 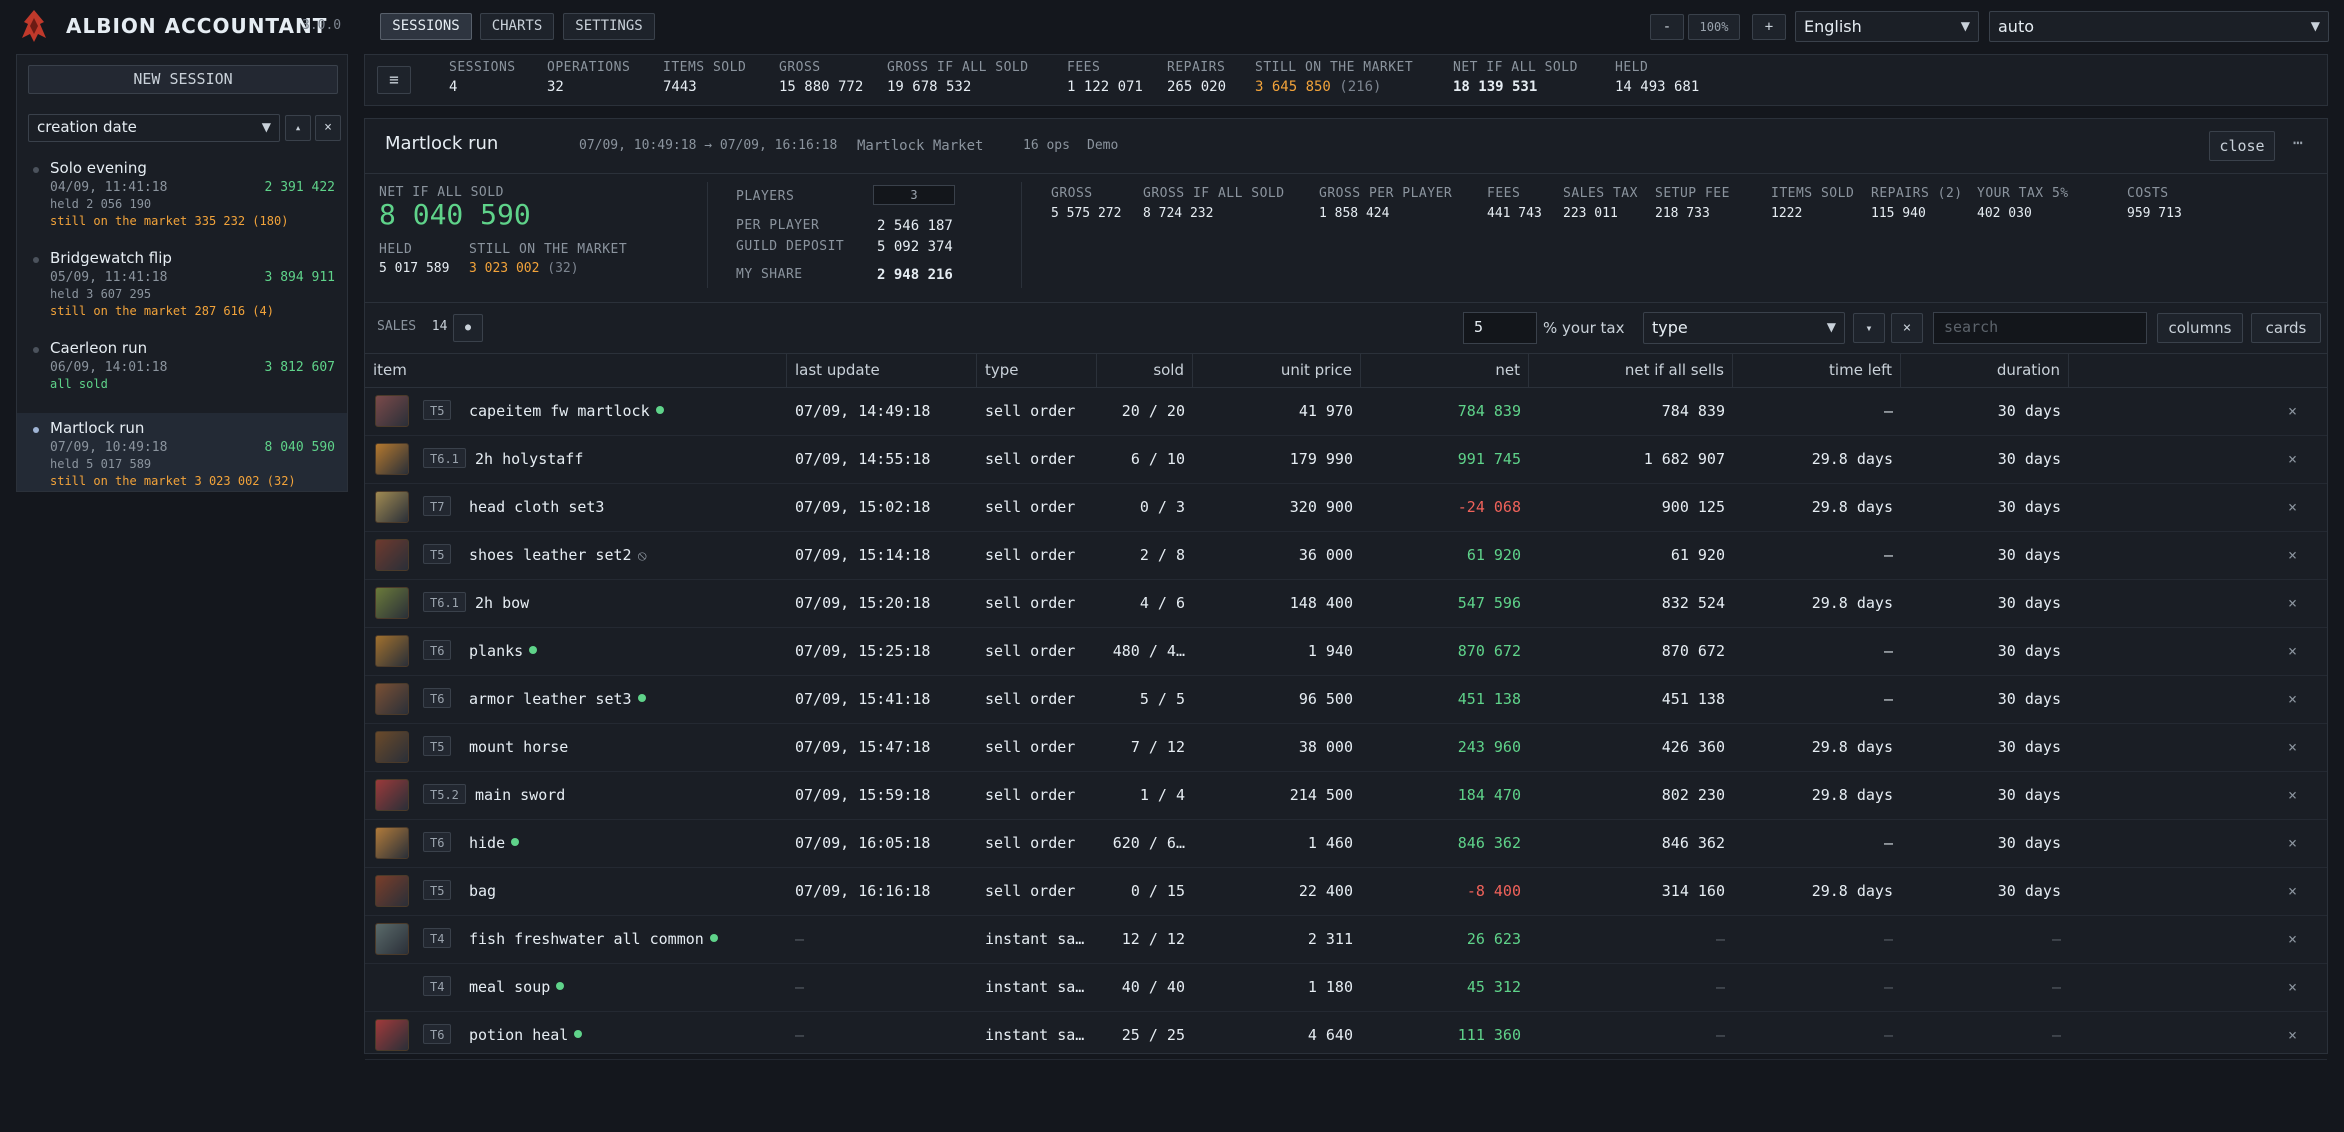 I want to click on more-icon: ⋯, so click(x=2298, y=142).